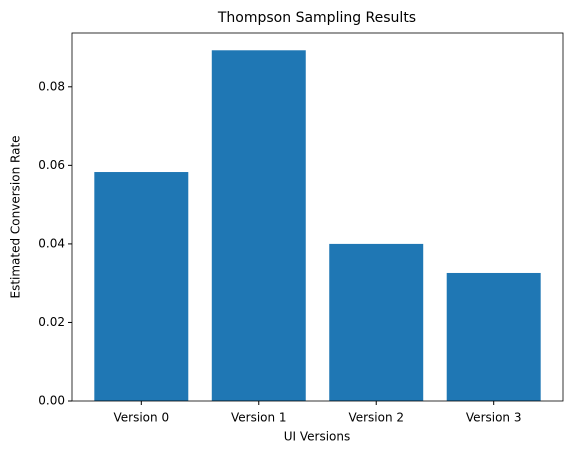 The height and width of the screenshot is (455, 576). What do you see at coordinates (316, 18) in the screenshot?
I see `chart-title: Thompson Sampling Results` at bounding box center [316, 18].